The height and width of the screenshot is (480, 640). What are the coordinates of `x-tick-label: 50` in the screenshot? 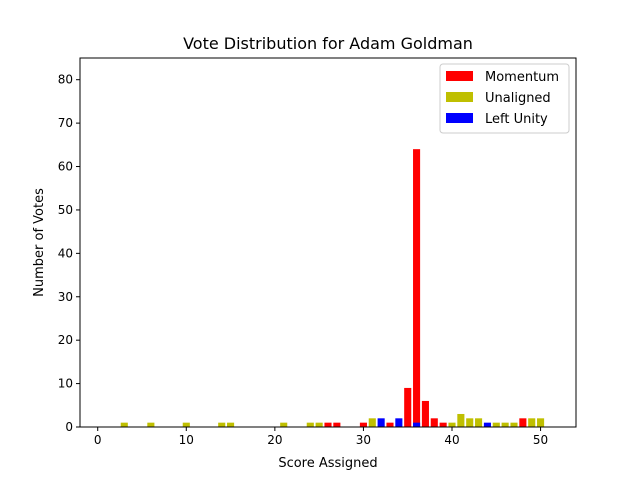 It's located at (540, 440).